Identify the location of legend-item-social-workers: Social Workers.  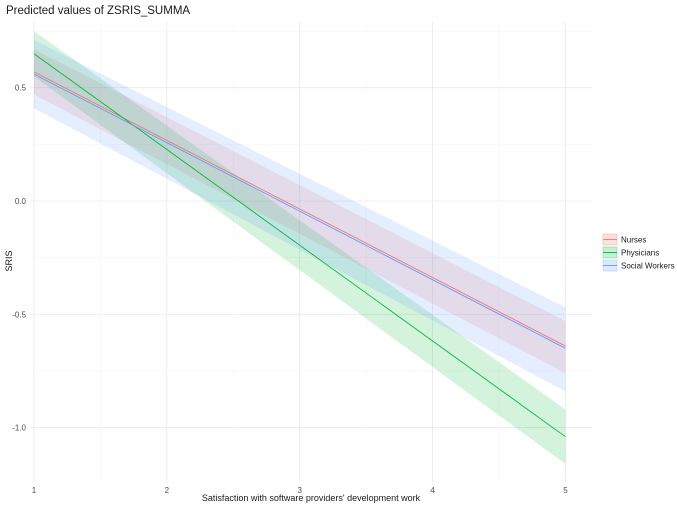
(638, 265).